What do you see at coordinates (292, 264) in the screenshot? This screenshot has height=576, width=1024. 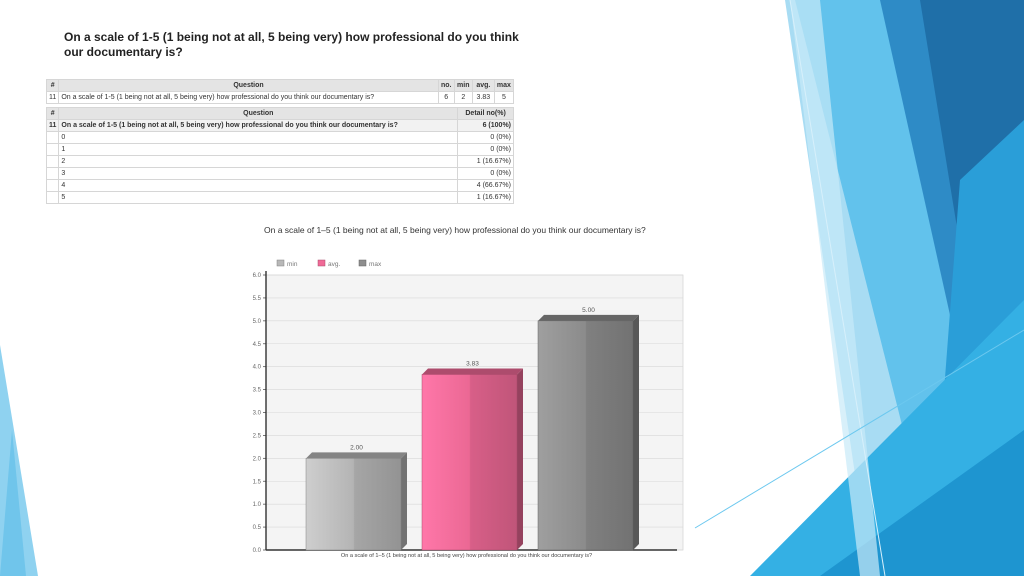 I see `legend-label: min` at bounding box center [292, 264].